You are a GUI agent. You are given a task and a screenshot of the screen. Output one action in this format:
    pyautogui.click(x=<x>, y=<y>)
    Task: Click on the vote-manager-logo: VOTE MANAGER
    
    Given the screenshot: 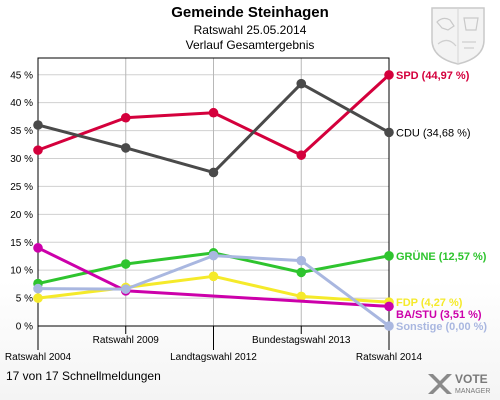 What is the action you would take?
    pyautogui.click(x=459, y=383)
    